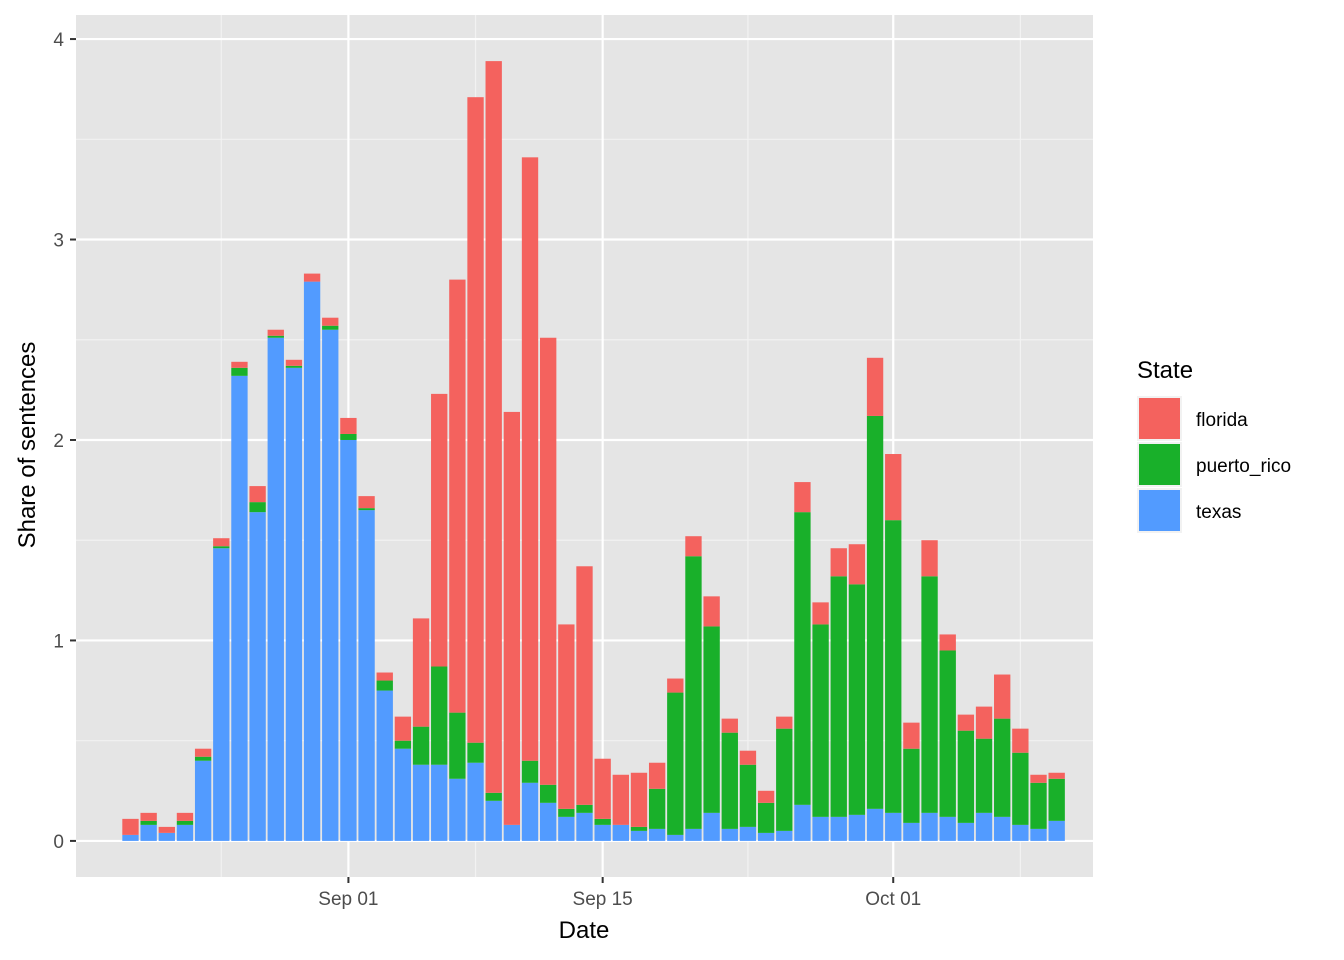 The width and height of the screenshot is (1344, 960). I want to click on y-axis: 0 1 2 3 4, so click(64, 441).